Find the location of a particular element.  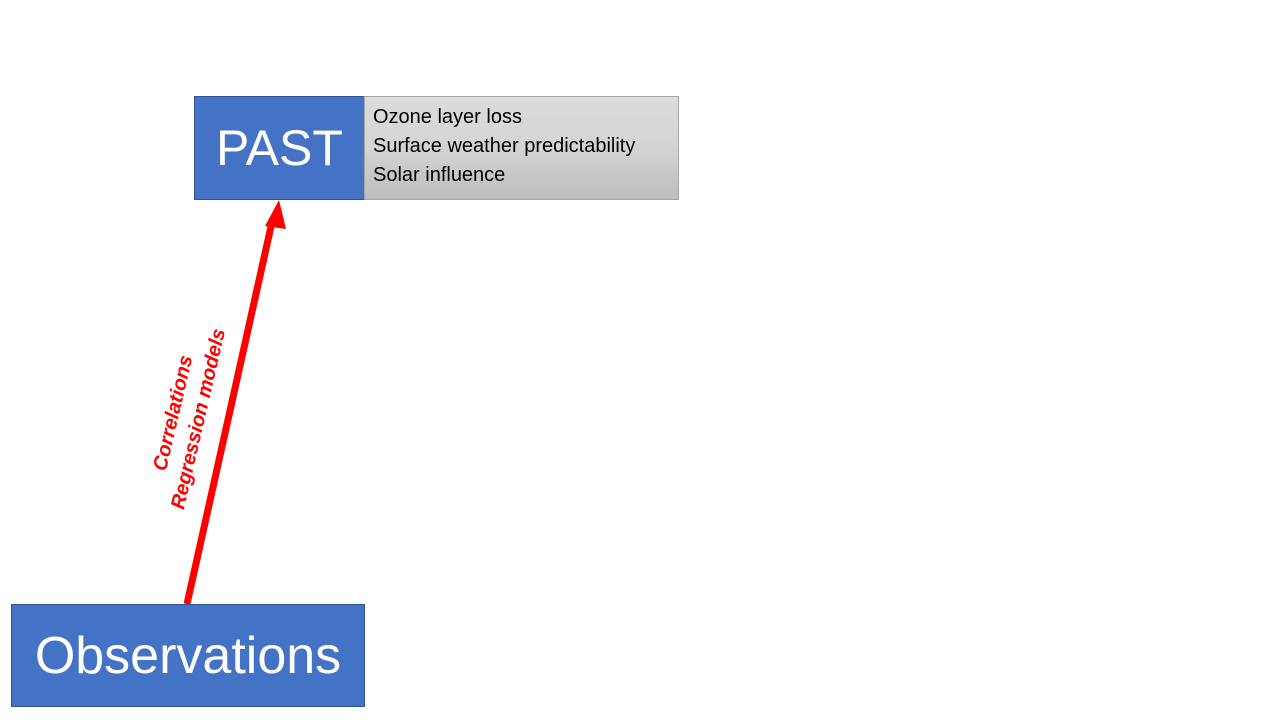

past-box: PAST is located at coordinates (279, 148).